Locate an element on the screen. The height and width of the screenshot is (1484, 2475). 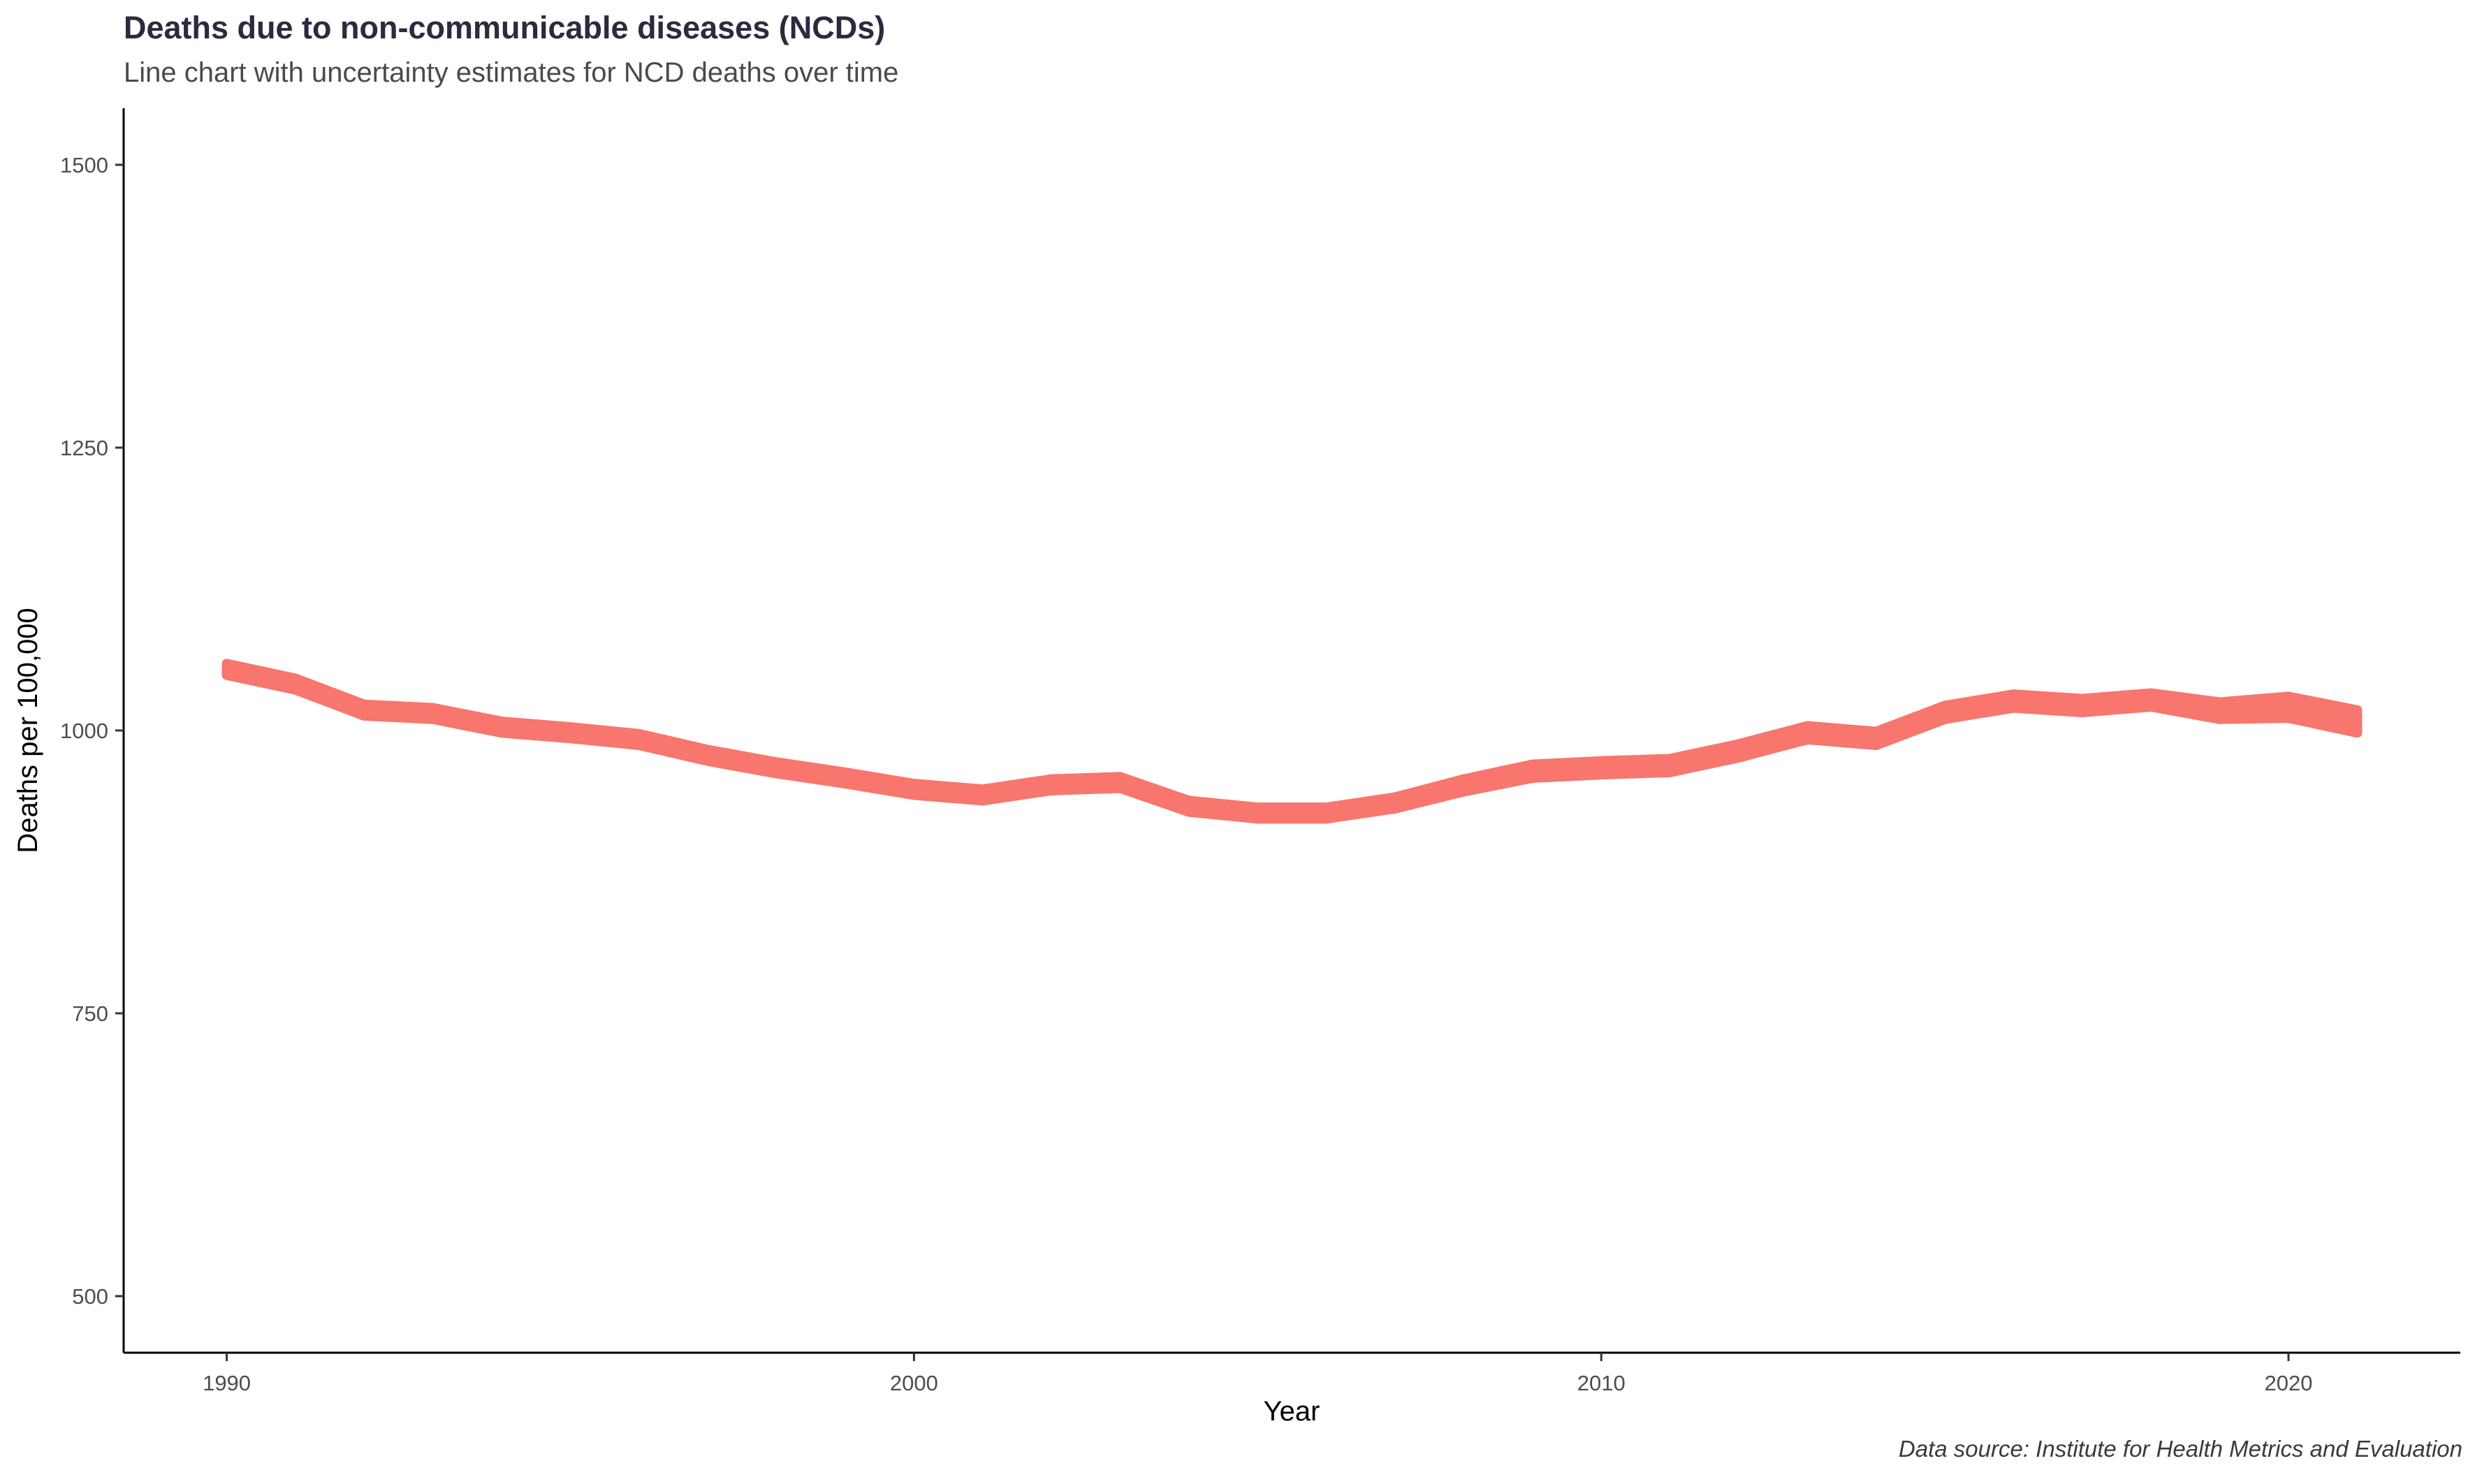
y-tick-label: 1000 is located at coordinates (84, 731).